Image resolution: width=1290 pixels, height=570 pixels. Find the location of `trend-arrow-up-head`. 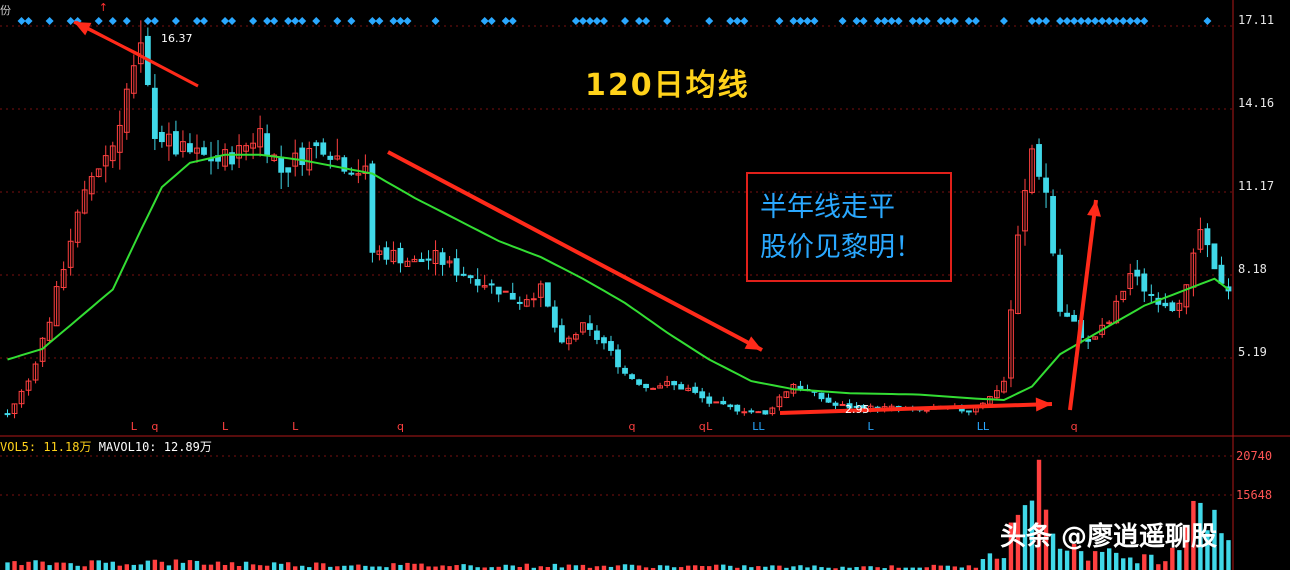

trend-arrow-up-head is located at coordinates (1094, 208).